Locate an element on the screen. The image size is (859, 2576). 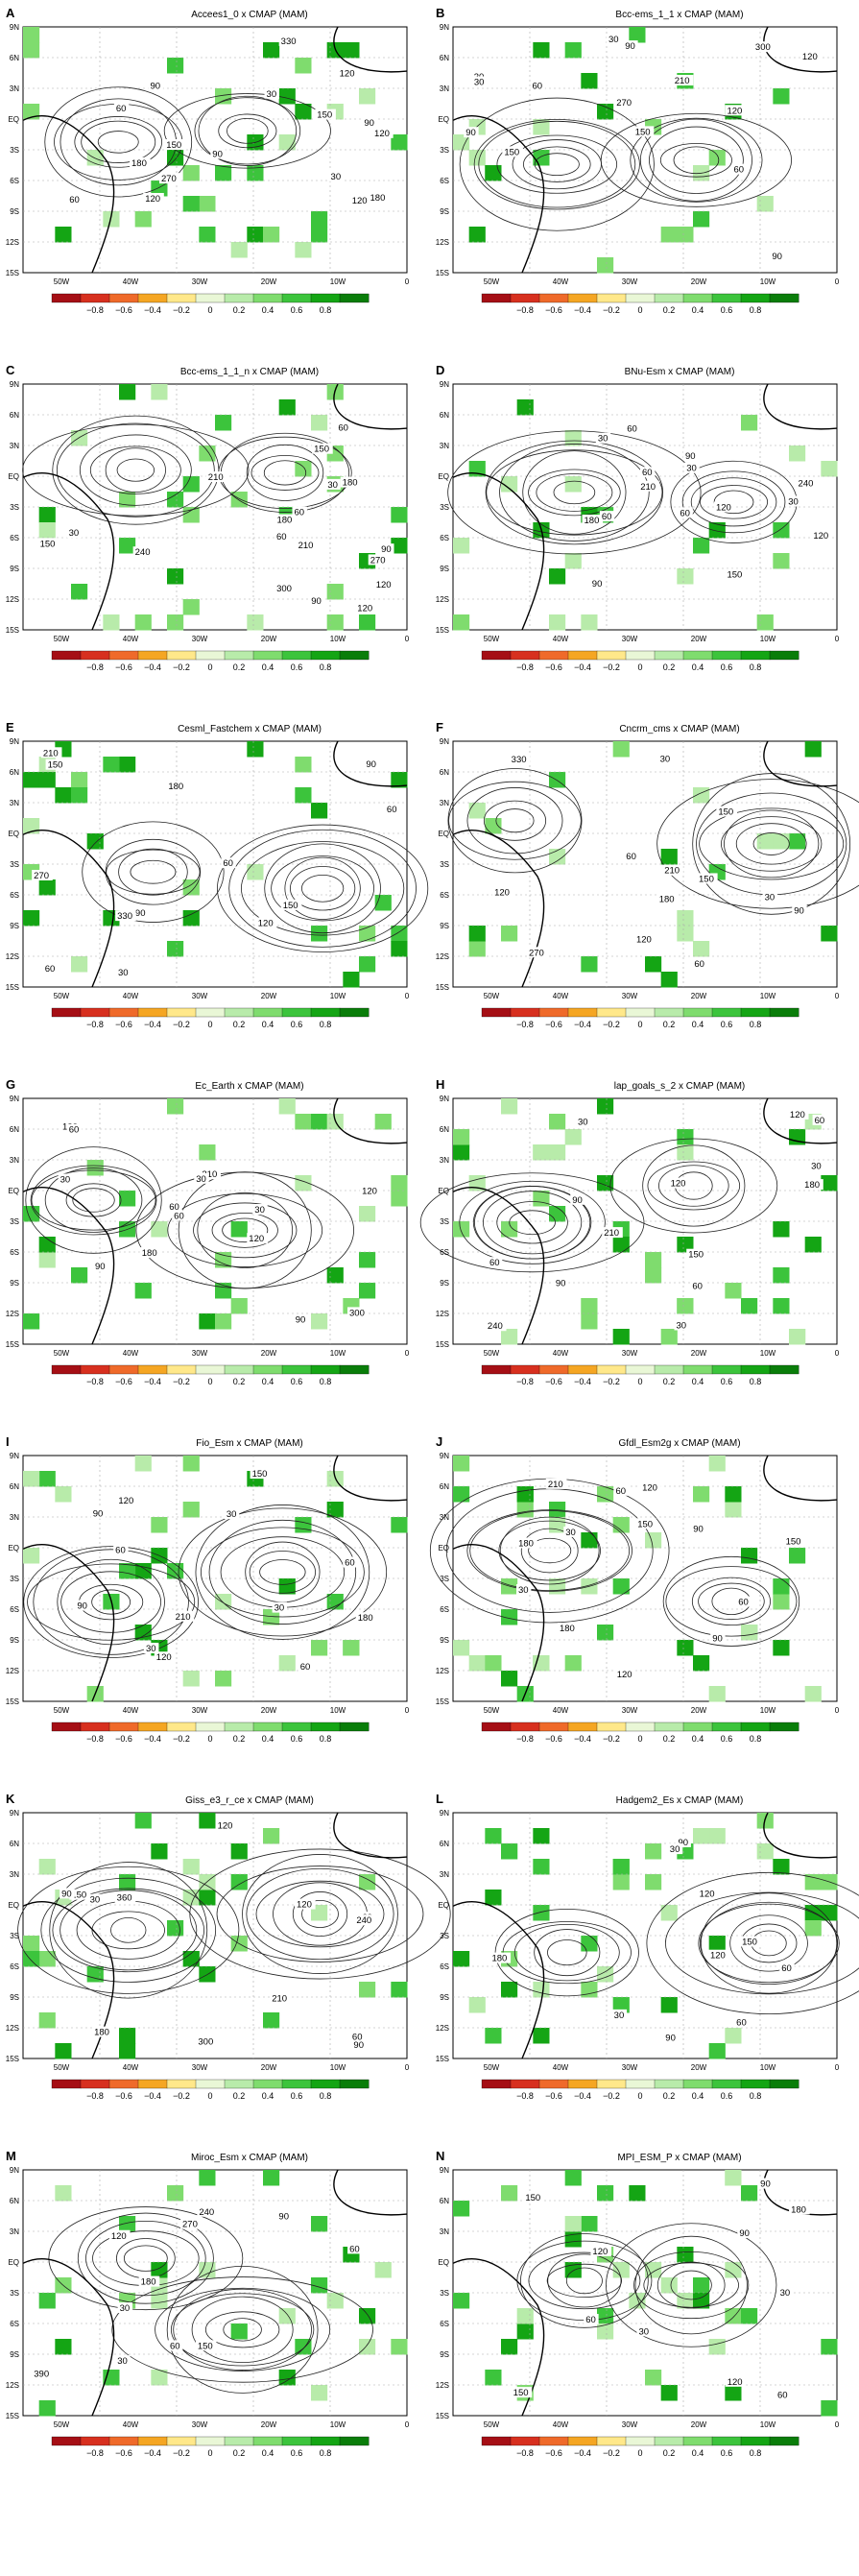
colorbar-label: −0.6 is located at coordinates (553, 2096).